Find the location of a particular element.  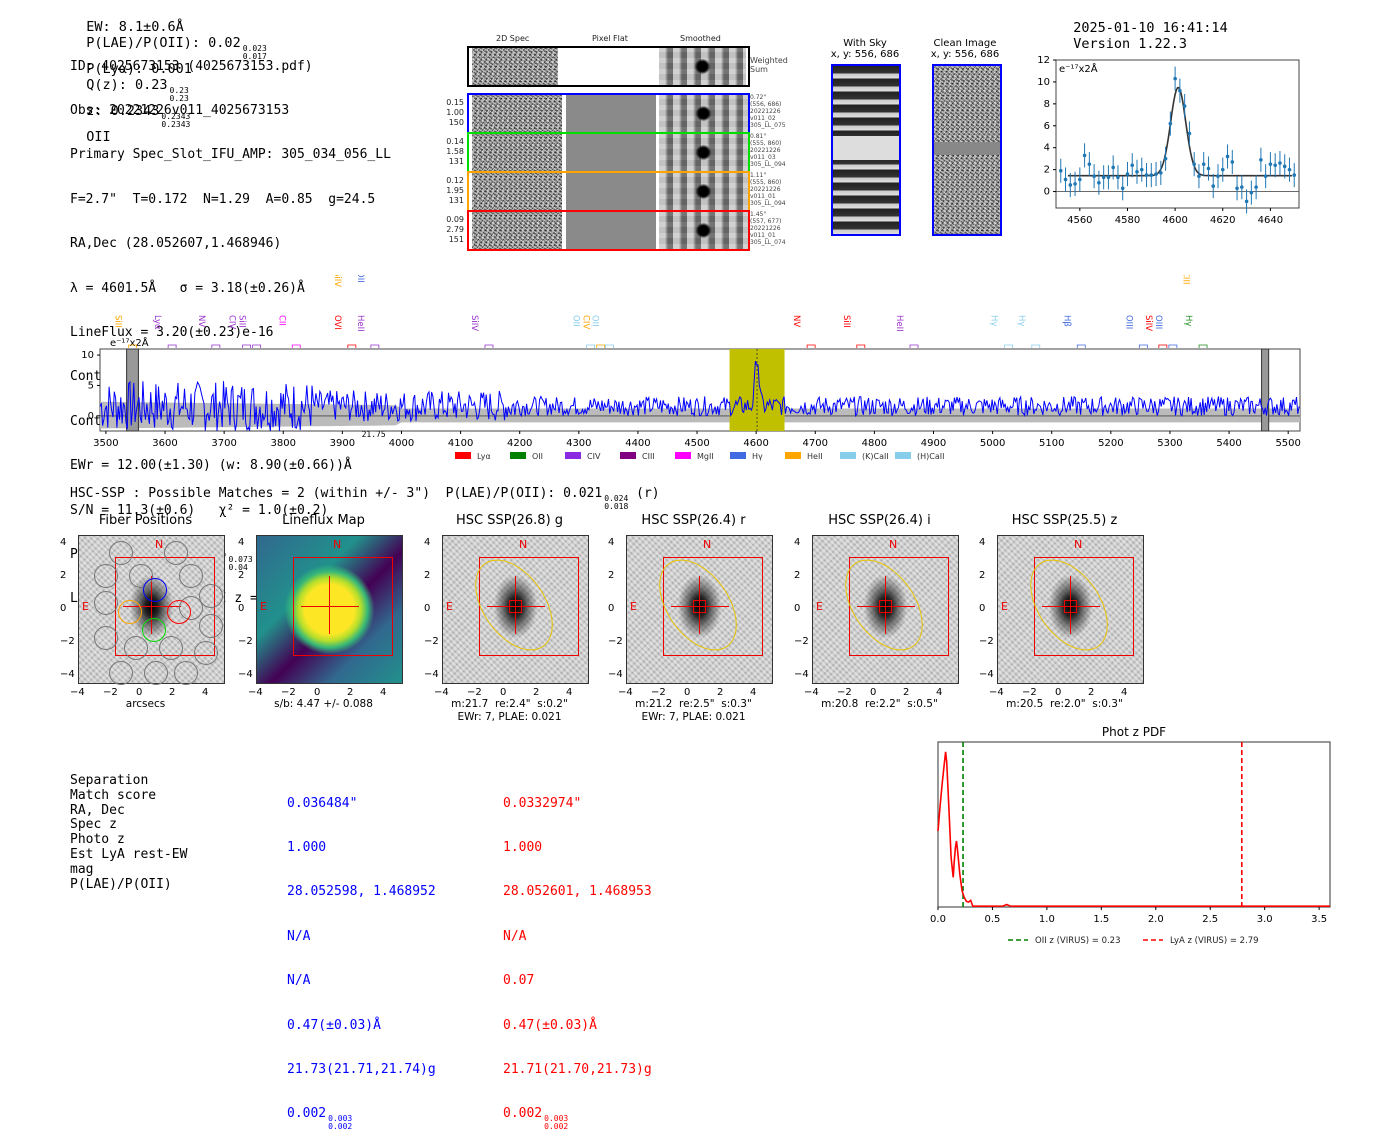

row-stat: 131 is located at coordinates (456, 161).